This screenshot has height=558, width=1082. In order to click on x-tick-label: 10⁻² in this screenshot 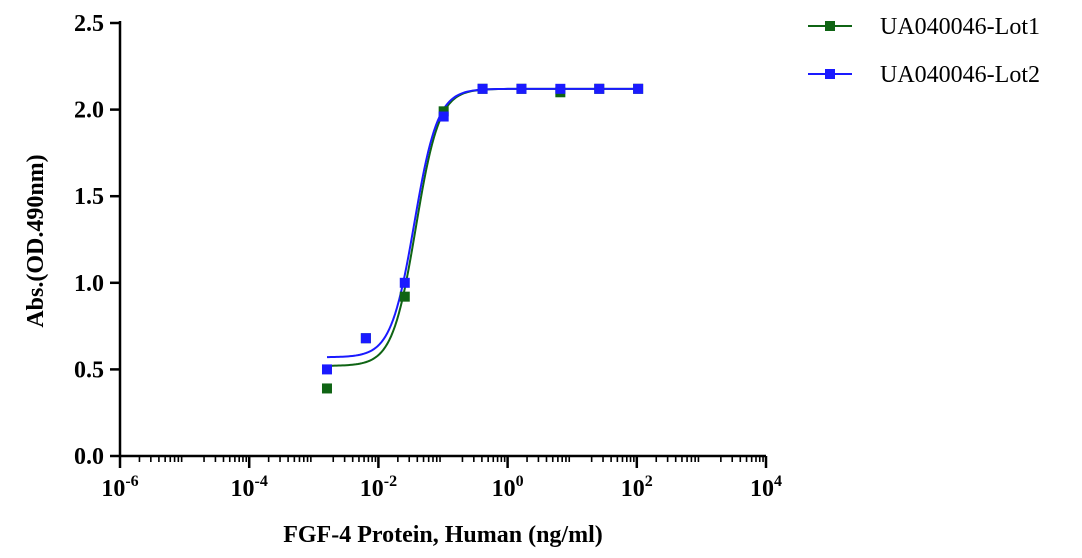, I will do `click(378, 487)`.